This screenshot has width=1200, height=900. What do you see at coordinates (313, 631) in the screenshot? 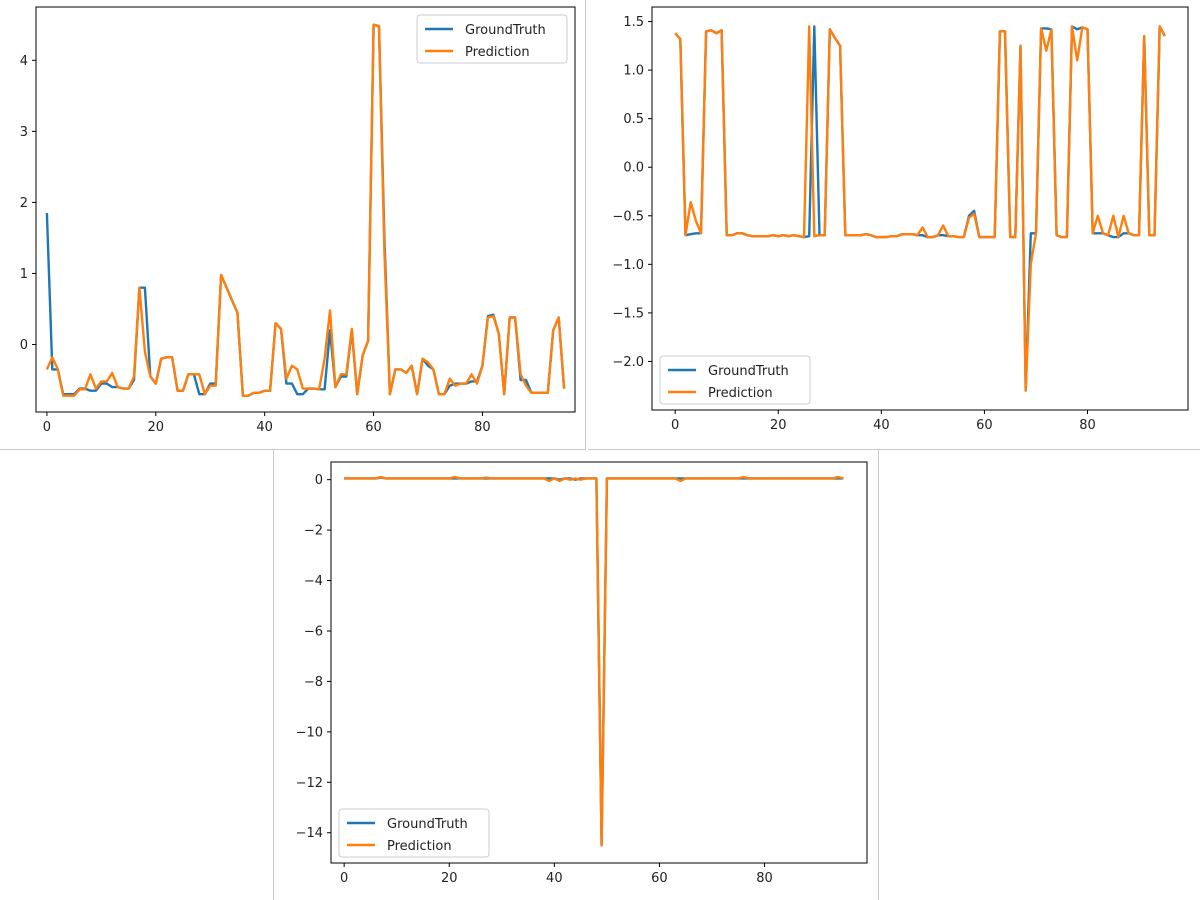
I see `y-tick-label: −6` at bounding box center [313, 631].